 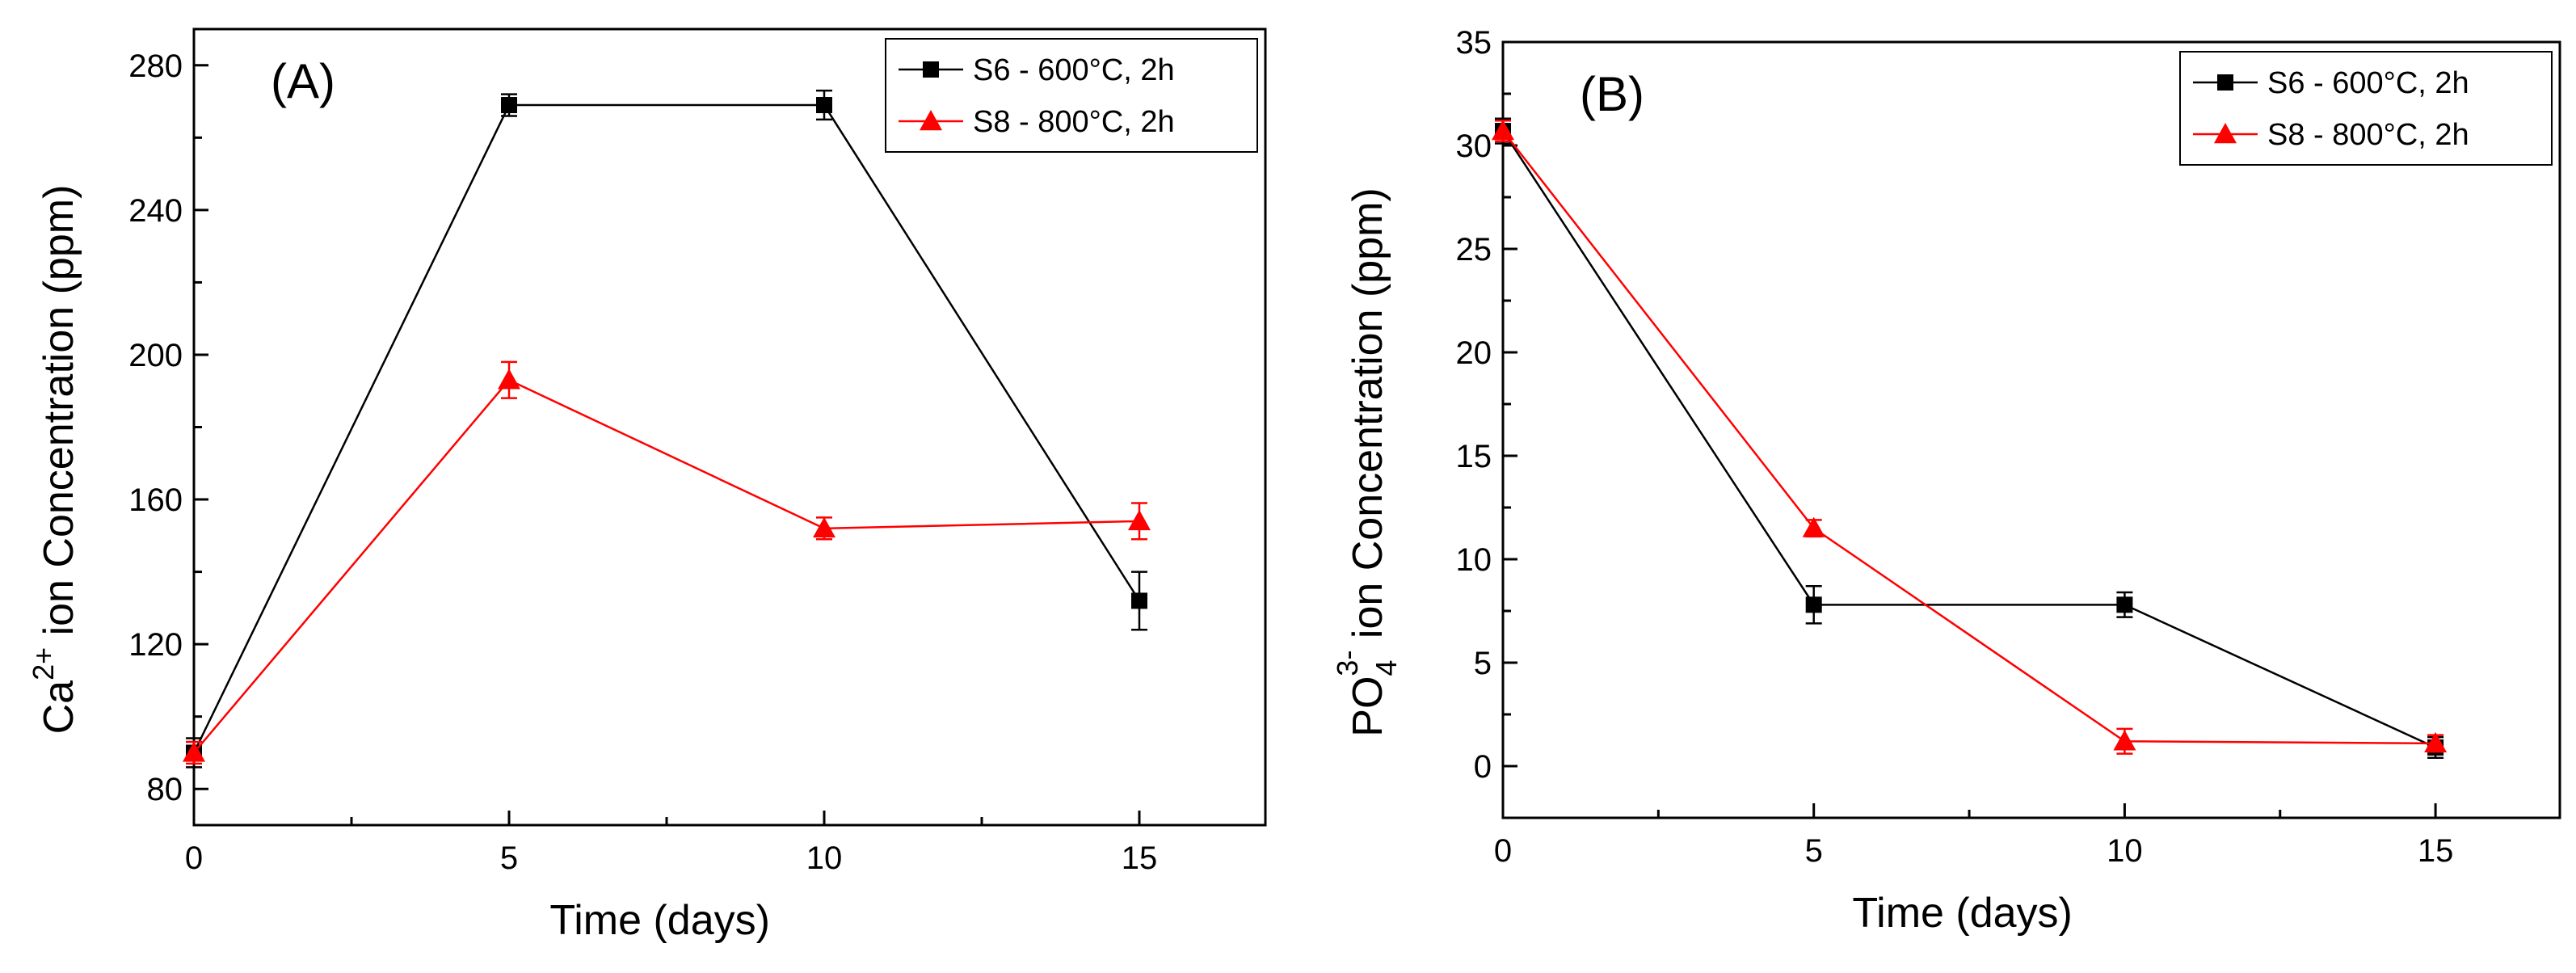 What do you see at coordinates (59, 707) in the screenshot?
I see `y-axis-species-a: Ca` at bounding box center [59, 707].